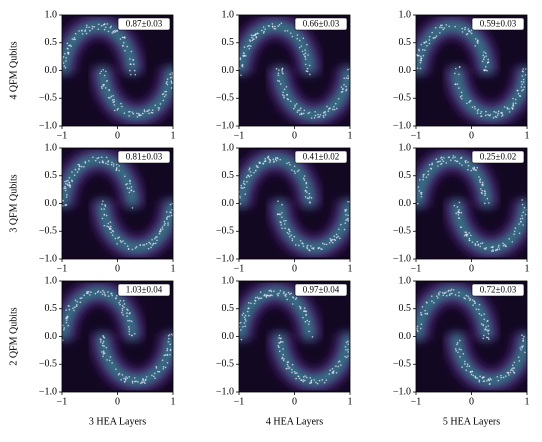  I want to click on subplot: 0.81±0.03 1.0 0.5 0.0 −0.5 −1.0−1 0 1, so click(107, 208).